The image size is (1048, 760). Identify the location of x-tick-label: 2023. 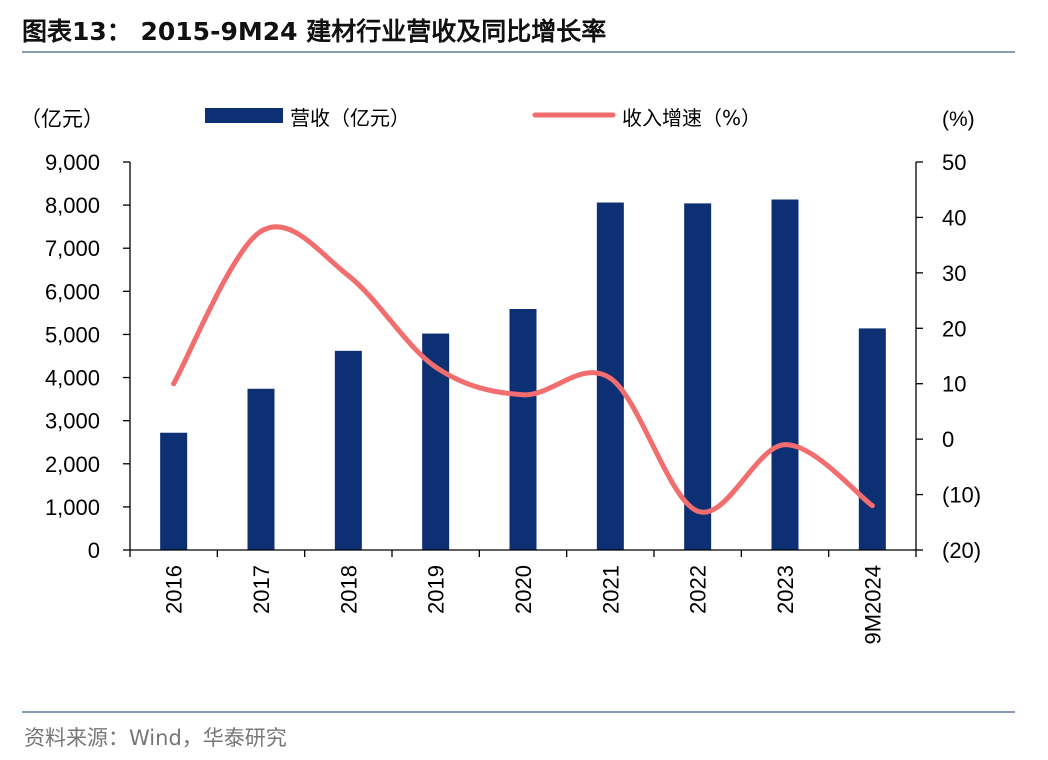
(785, 589).